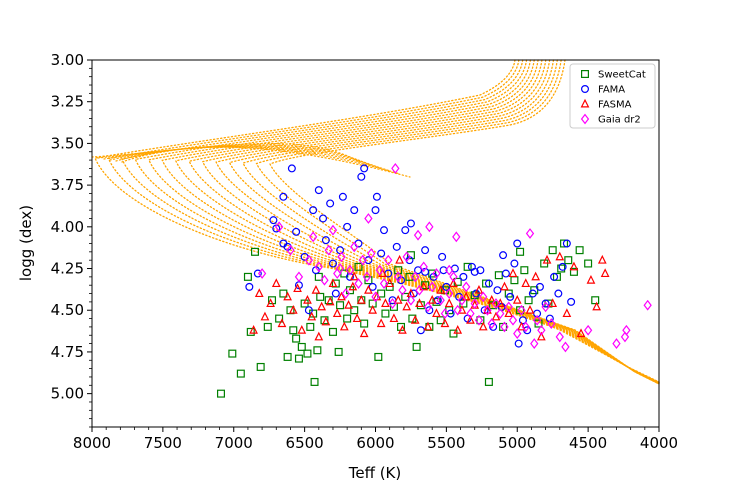 This screenshot has height=490, width=735. I want to click on x-tick-label: 6500, so click(305, 443).